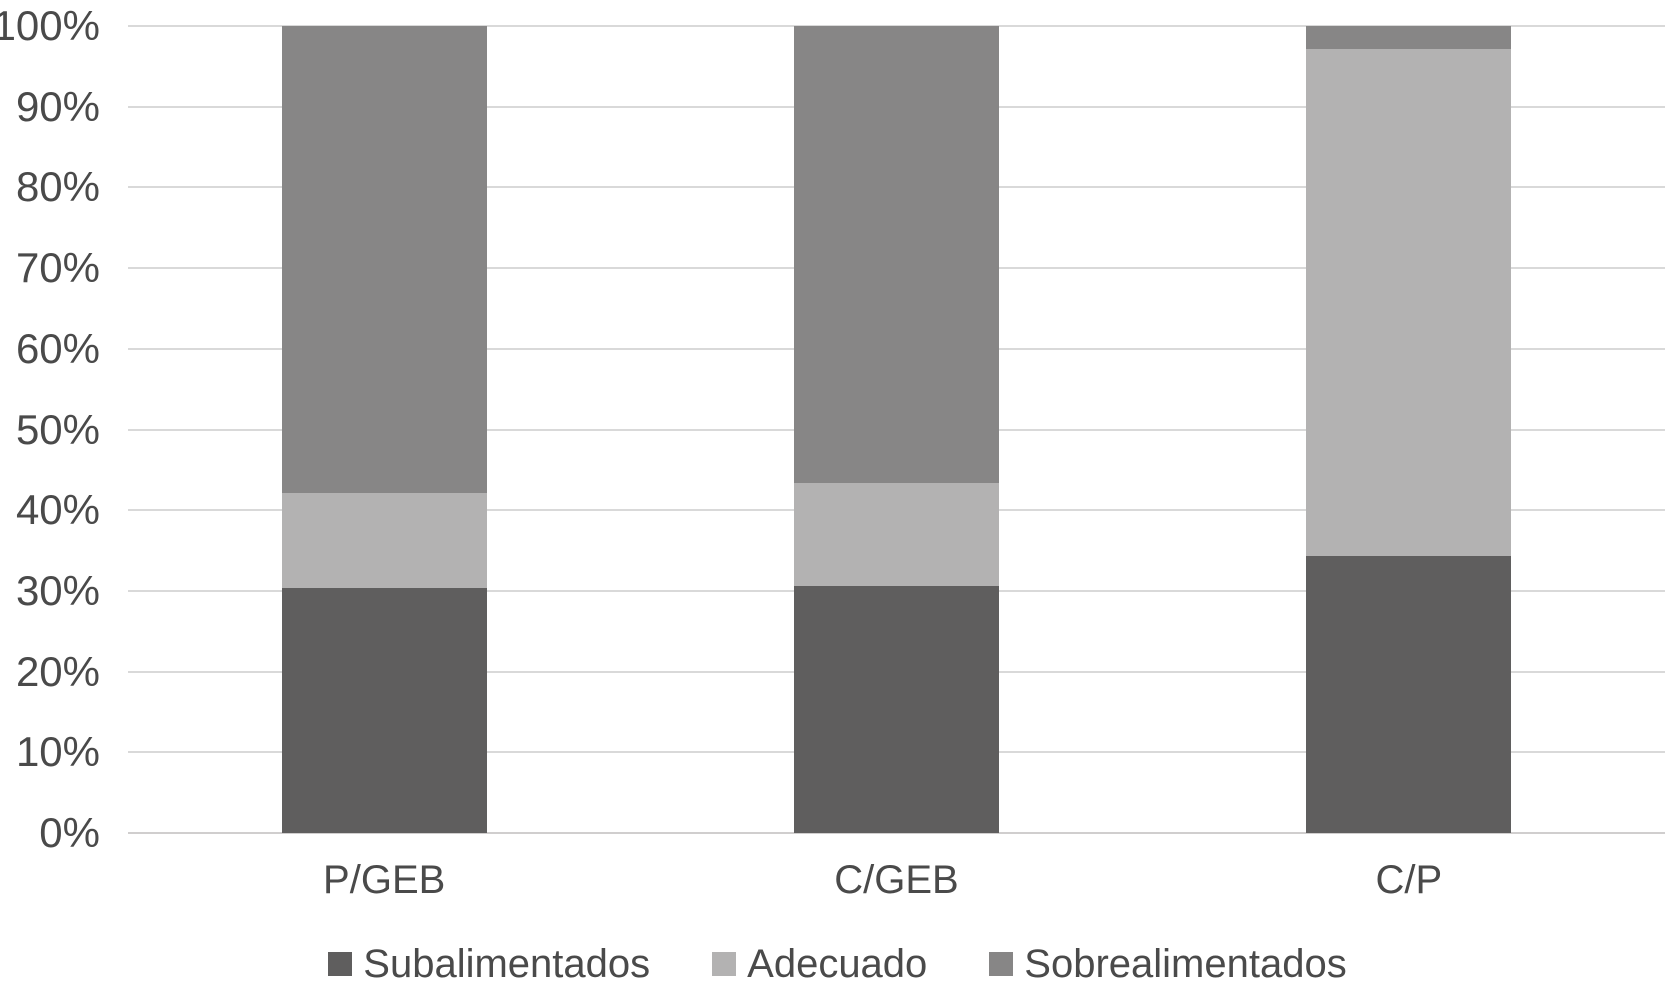 The image size is (1675, 992). I want to click on legend-item-adecuado: Adecuado, so click(819, 964).